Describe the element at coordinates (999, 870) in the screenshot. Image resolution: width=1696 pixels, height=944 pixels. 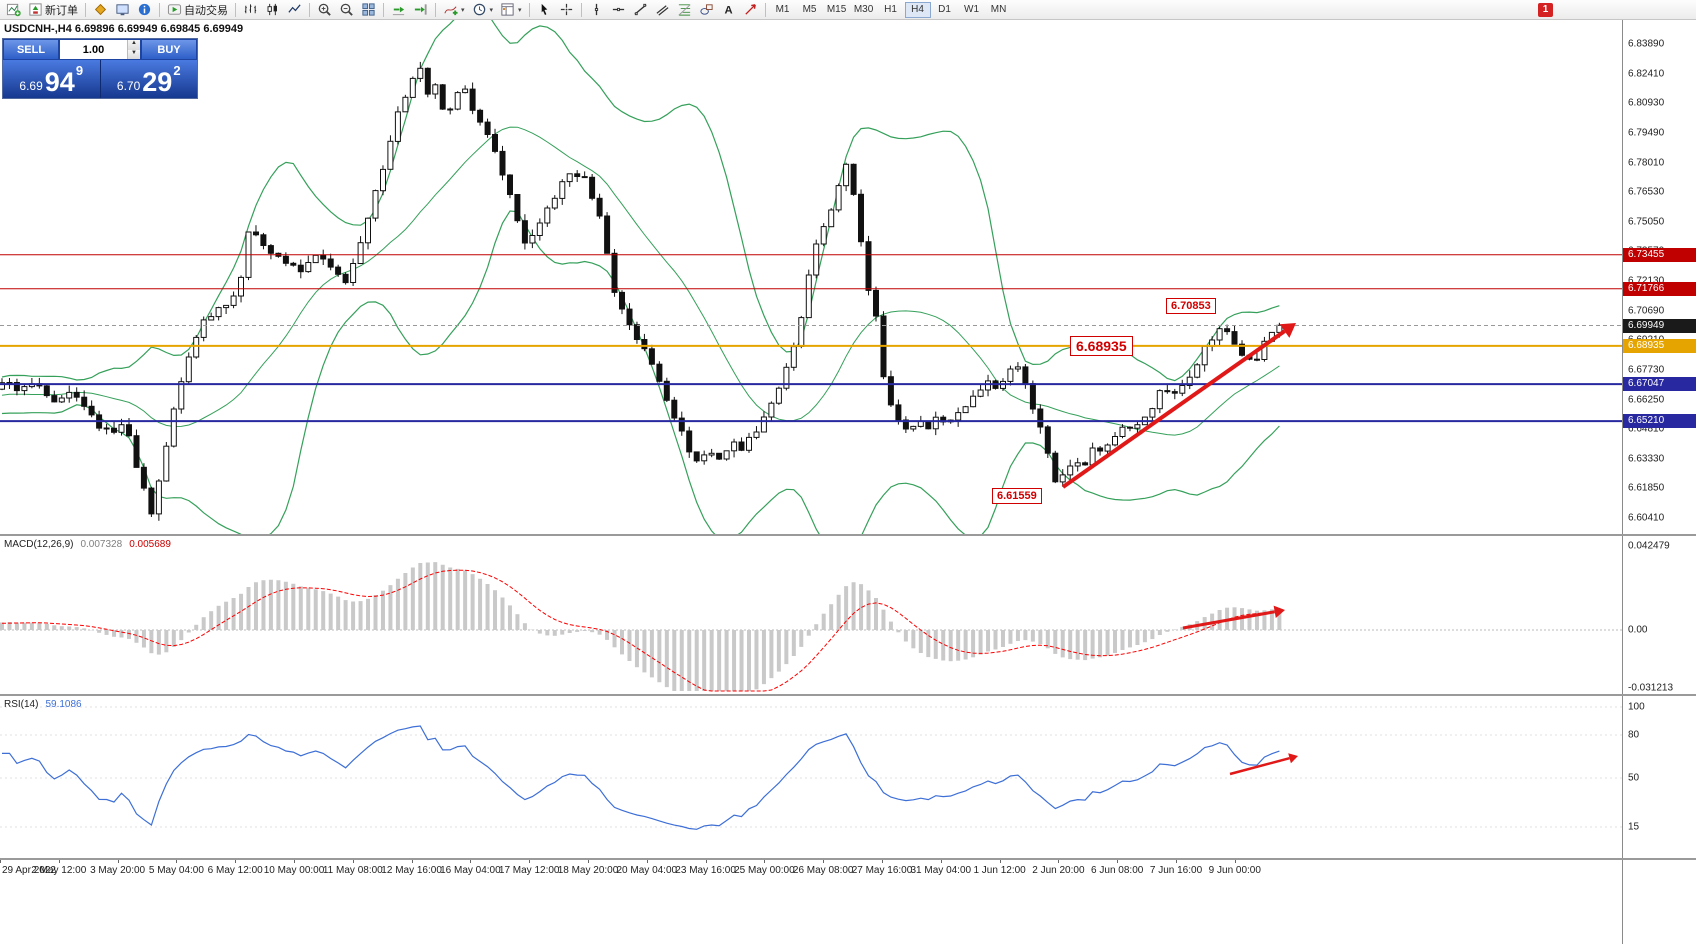
I see `time-axis-label: 1 Jun 12:00` at that location.